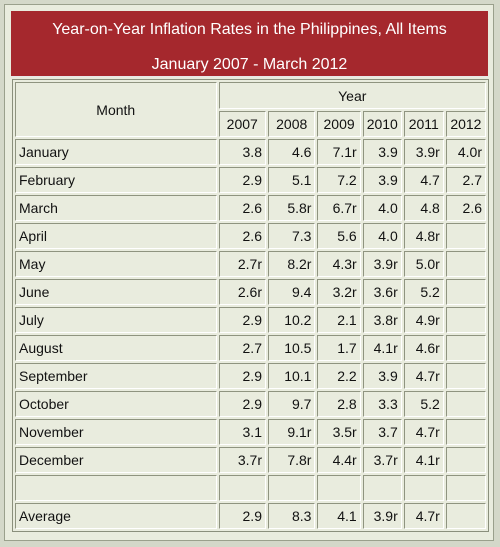 The image size is (500, 547). Describe the element at coordinates (250, 292) in the screenshot. I see `table-row: June 2.6r 9.4 3.2r 3.6r 5.2` at that location.